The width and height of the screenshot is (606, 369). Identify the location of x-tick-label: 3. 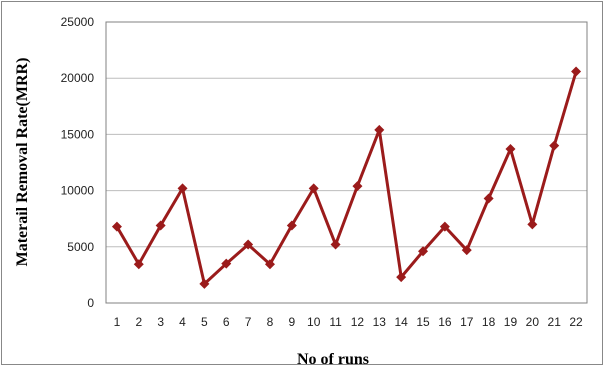
(160, 322).